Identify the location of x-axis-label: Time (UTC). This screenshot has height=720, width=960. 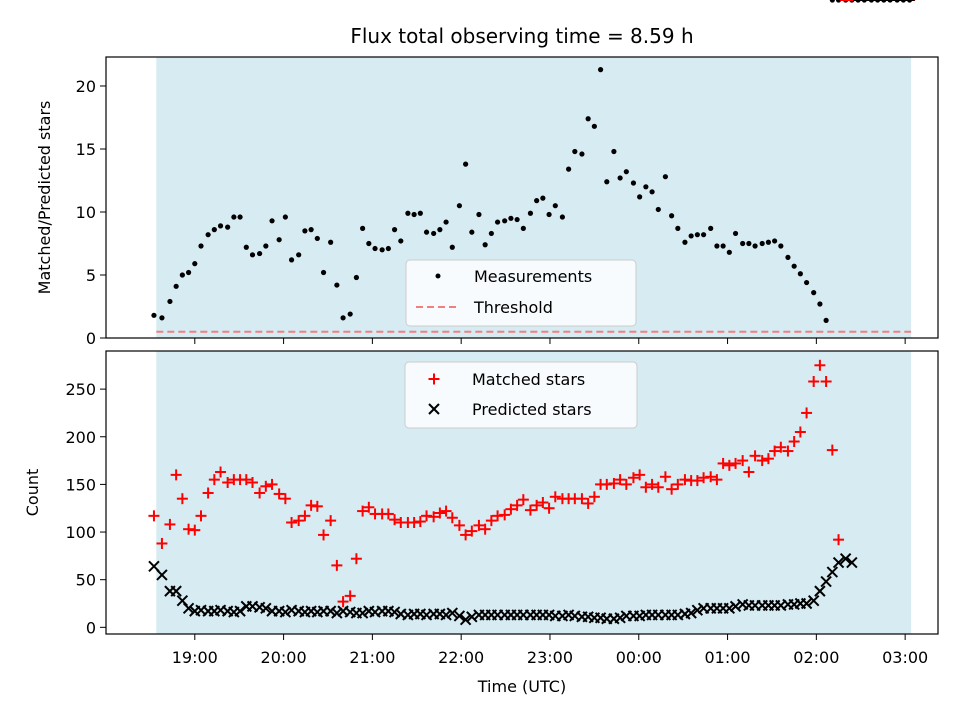
(521, 686).